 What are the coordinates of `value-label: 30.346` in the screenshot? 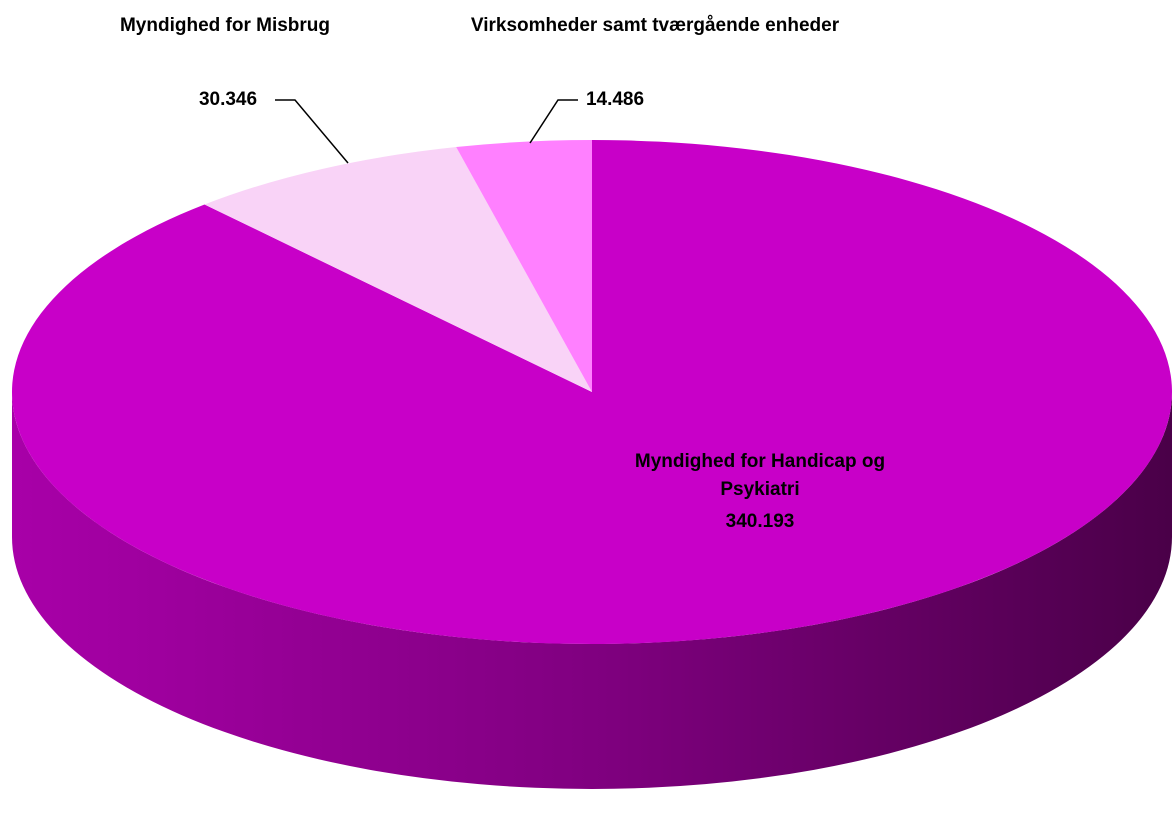 It's located at (228, 99).